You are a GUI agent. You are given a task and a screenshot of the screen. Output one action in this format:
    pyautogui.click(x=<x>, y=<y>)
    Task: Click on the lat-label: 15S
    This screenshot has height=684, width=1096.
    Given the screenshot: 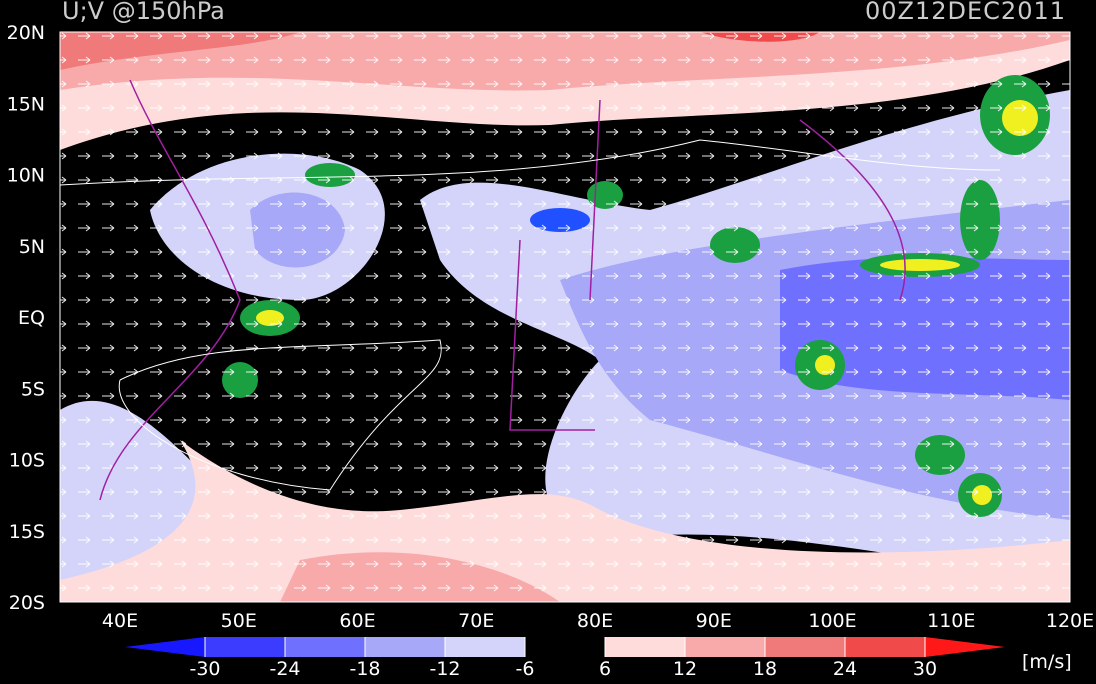 What is the action you would take?
    pyautogui.click(x=27, y=532)
    